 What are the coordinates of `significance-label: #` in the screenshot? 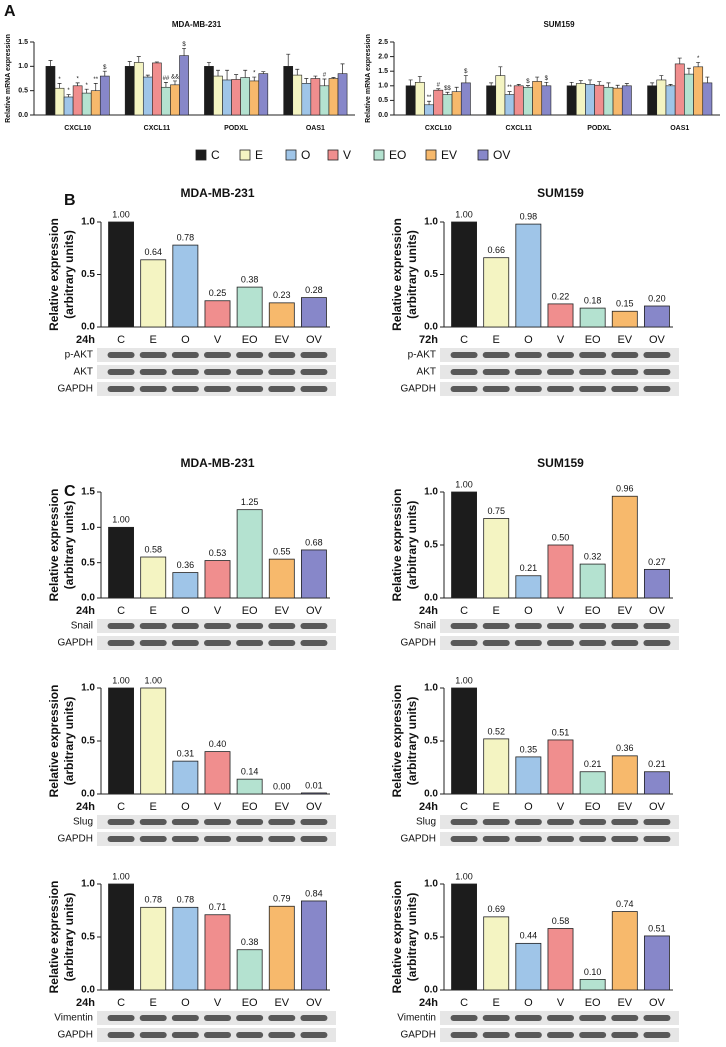 It's located at (439, 85).